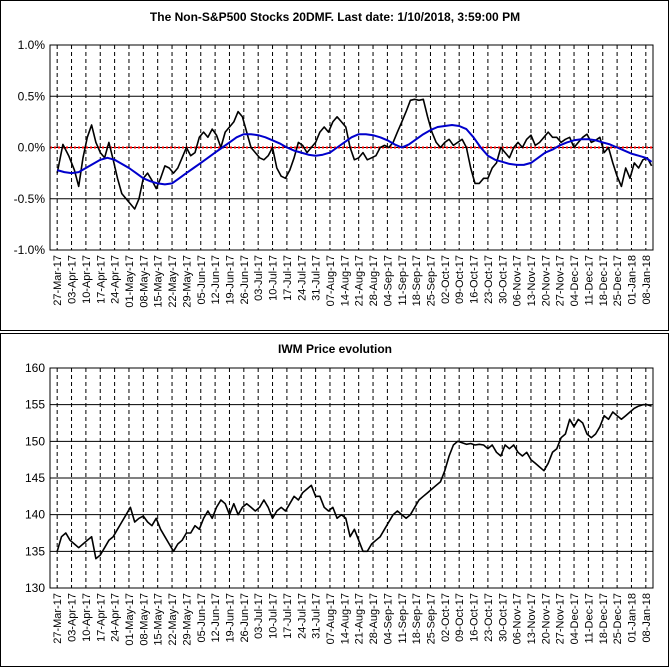 This screenshot has height=668, width=670. I want to click on y-tick-label: 0.5%, so click(32, 96).